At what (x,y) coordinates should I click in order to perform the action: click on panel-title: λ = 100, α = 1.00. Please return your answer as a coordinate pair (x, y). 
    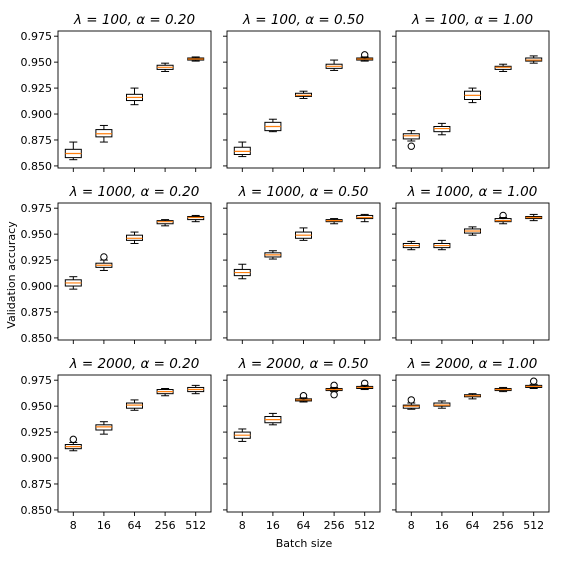
    Looking at the image, I should click on (472, 20).